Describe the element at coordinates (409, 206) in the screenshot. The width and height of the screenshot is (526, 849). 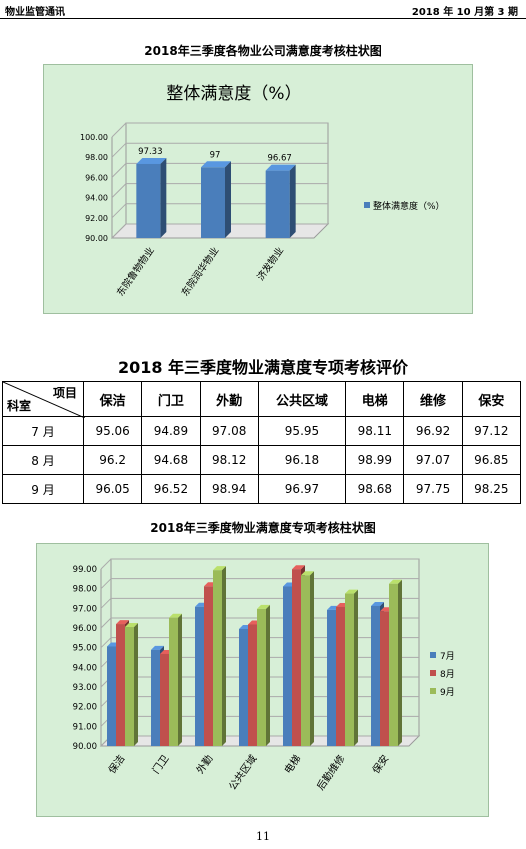
I see `chart1-legend-label: 整体满意度（%）` at that location.